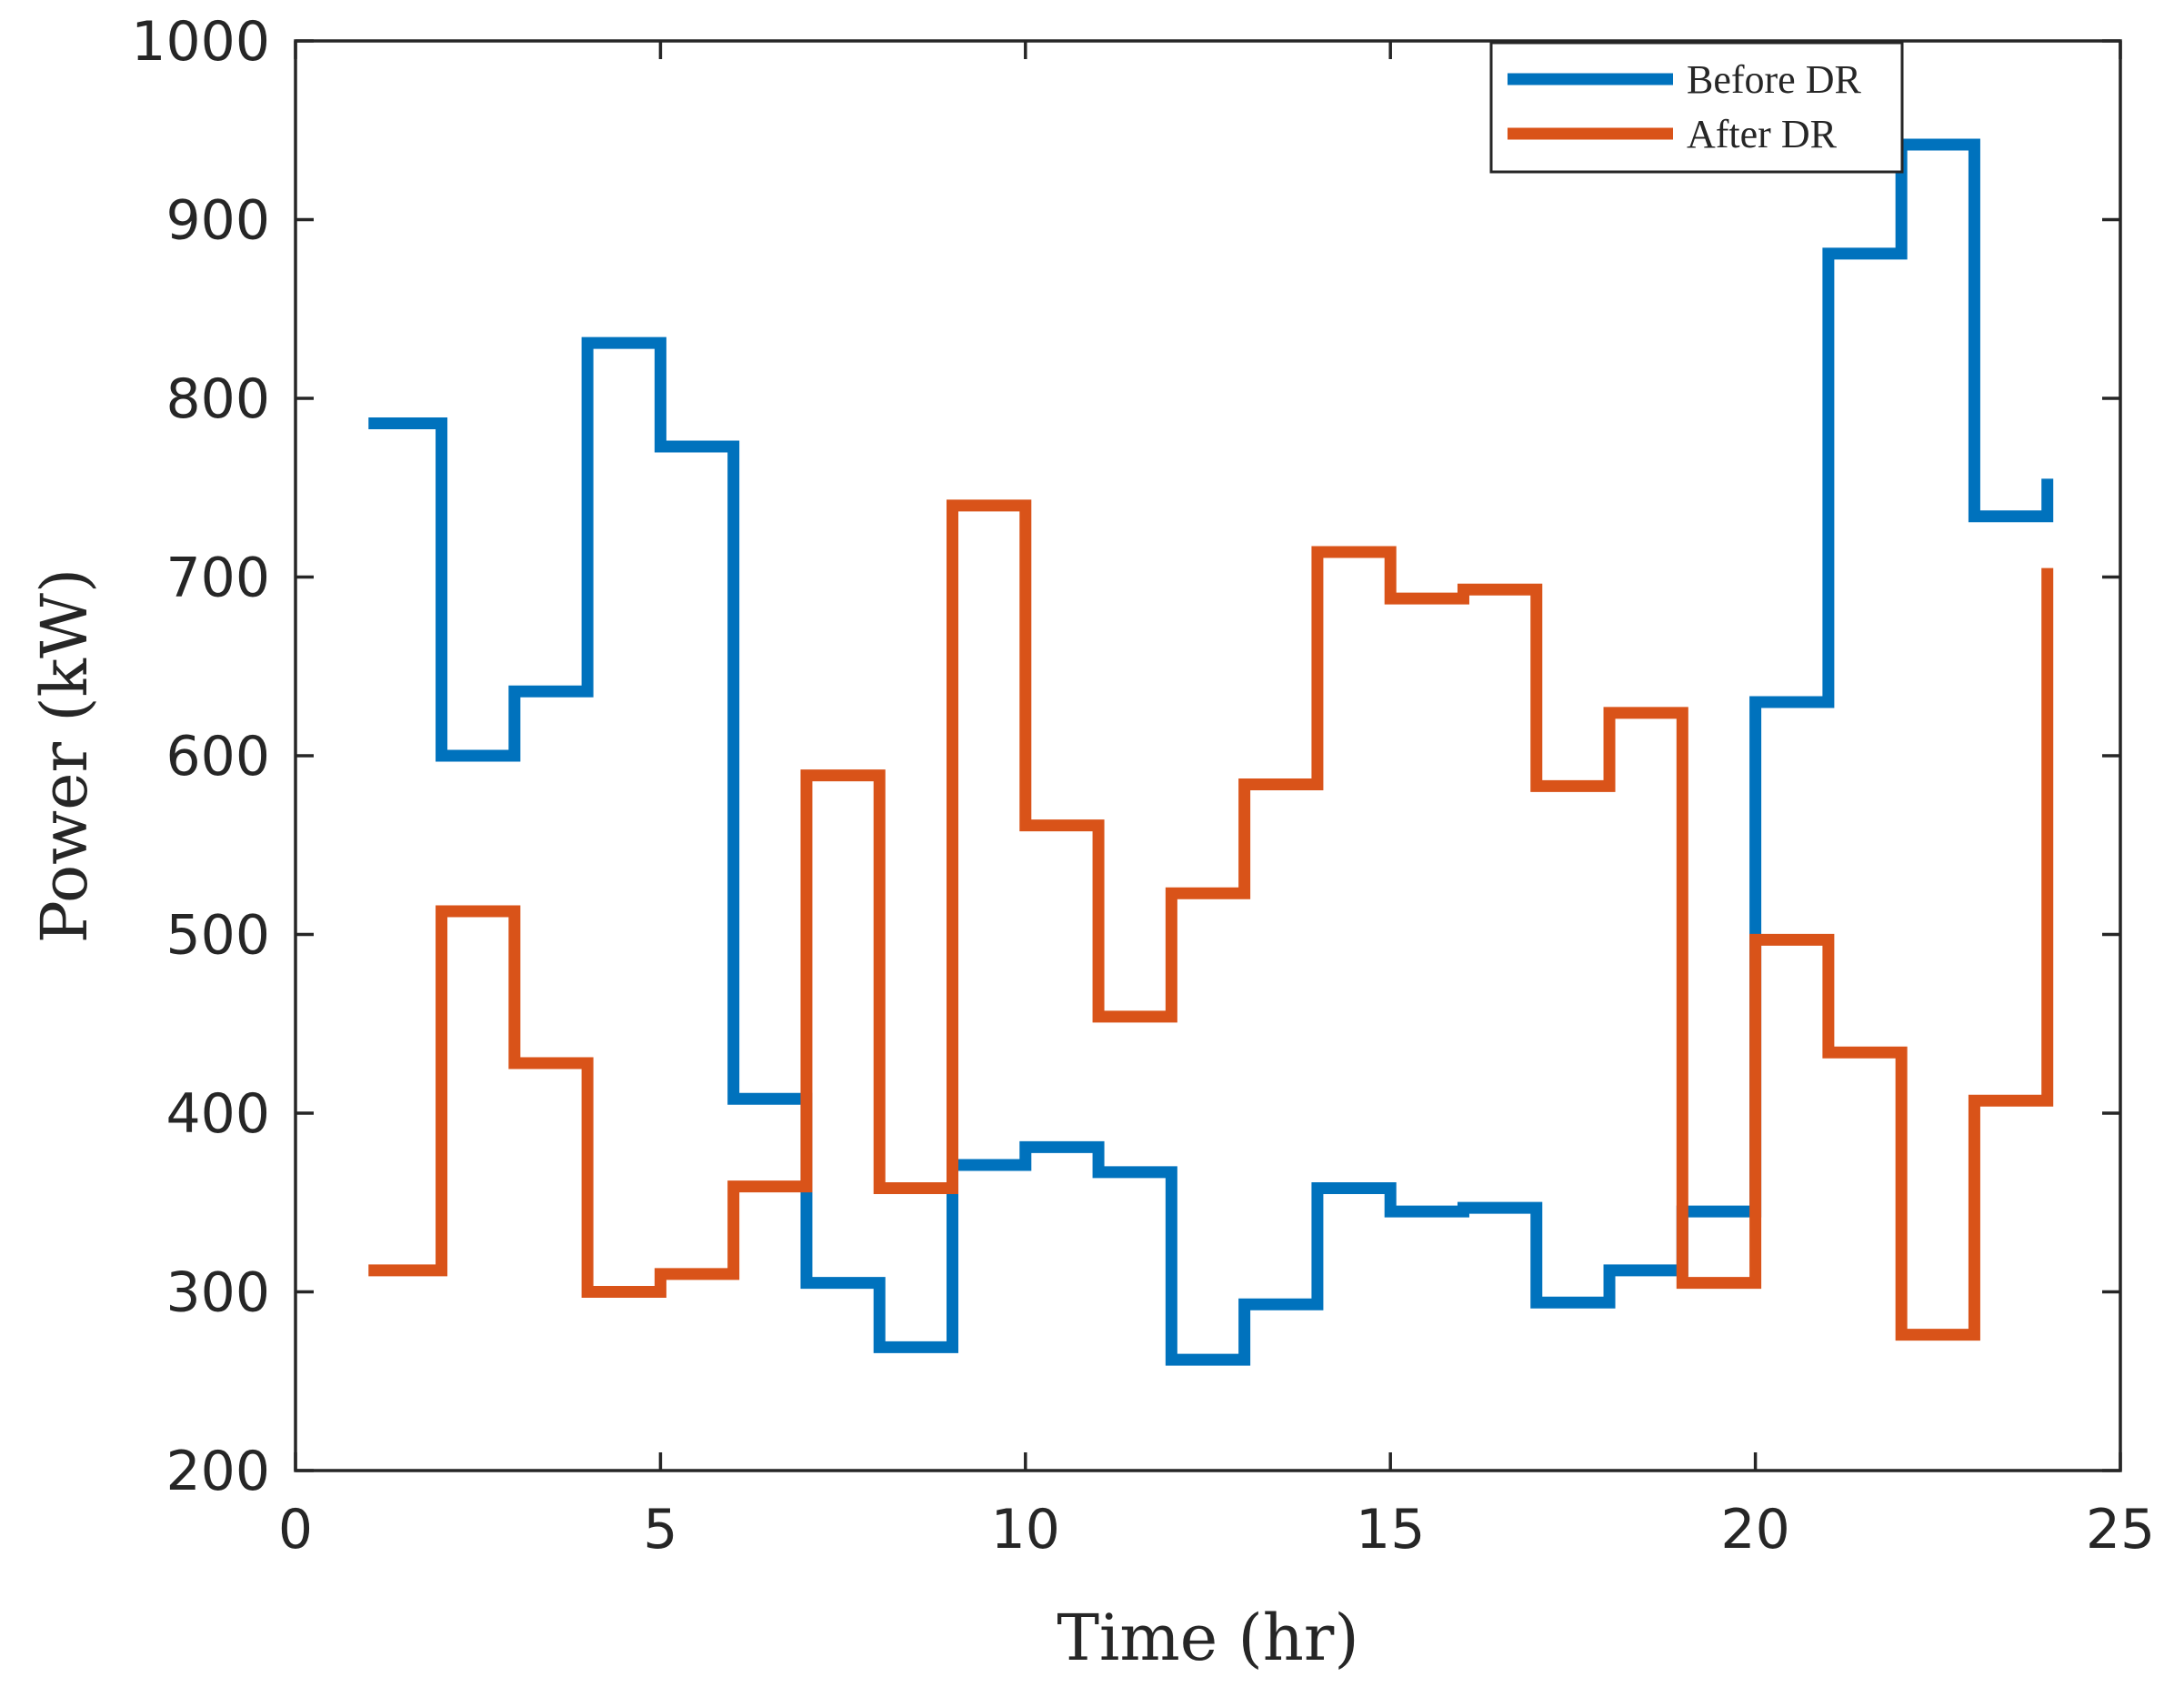 This screenshot has height=1687, width=2184. What do you see at coordinates (295, 1529) in the screenshot?
I see `x-tick-label: 0` at bounding box center [295, 1529].